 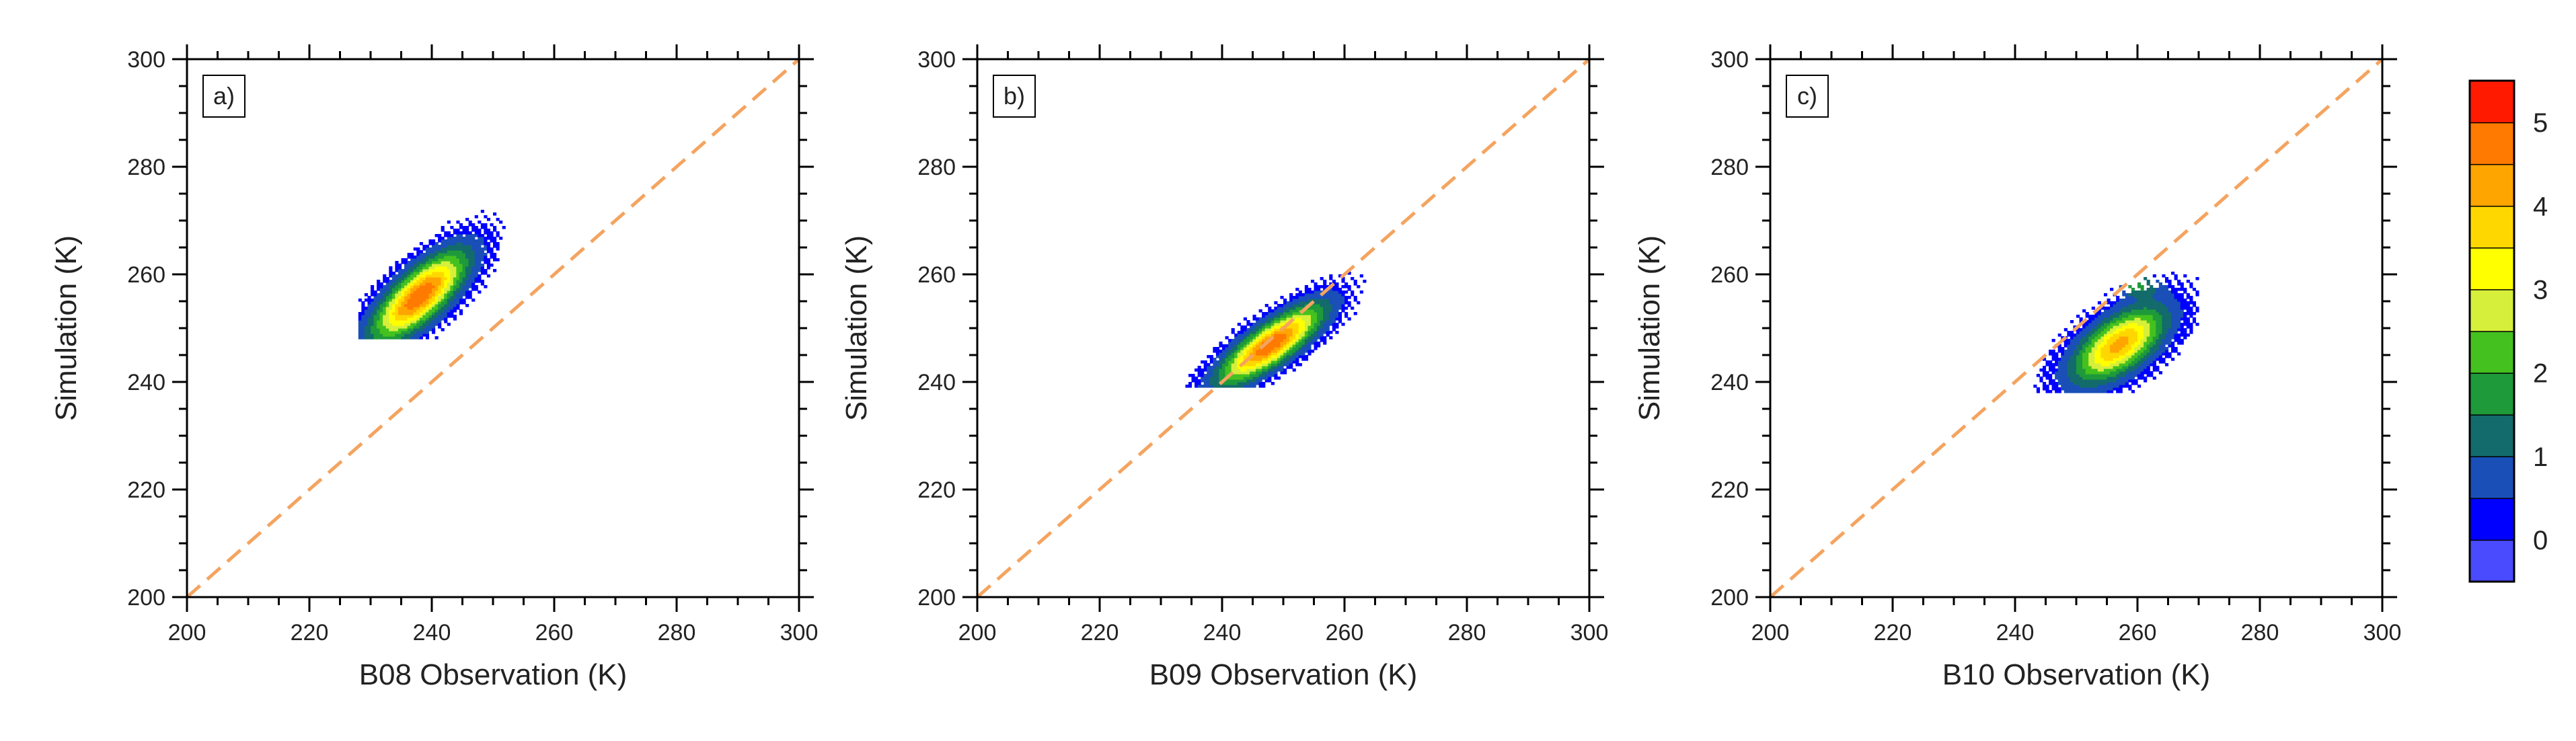 What do you see at coordinates (2492, 310) in the screenshot?
I see `colorbar-swatch` at bounding box center [2492, 310].